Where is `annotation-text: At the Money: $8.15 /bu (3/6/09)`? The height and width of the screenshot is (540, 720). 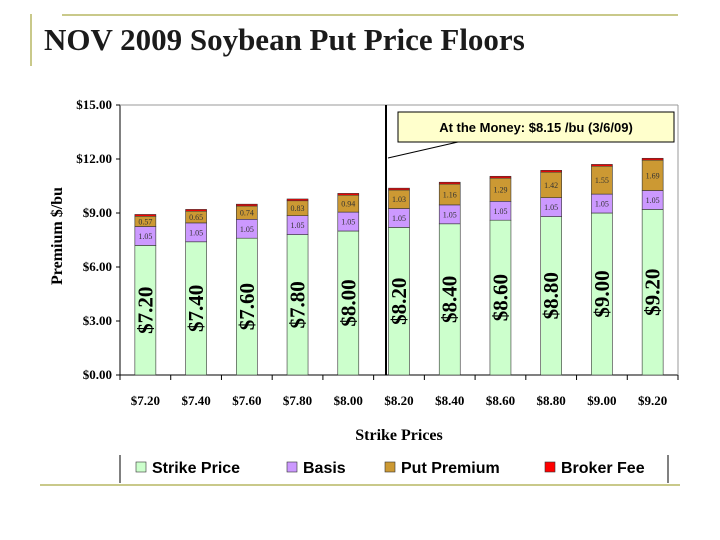
annotation-text: At the Money: $8.15 /bu (3/6/09) is located at coordinates (536, 127).